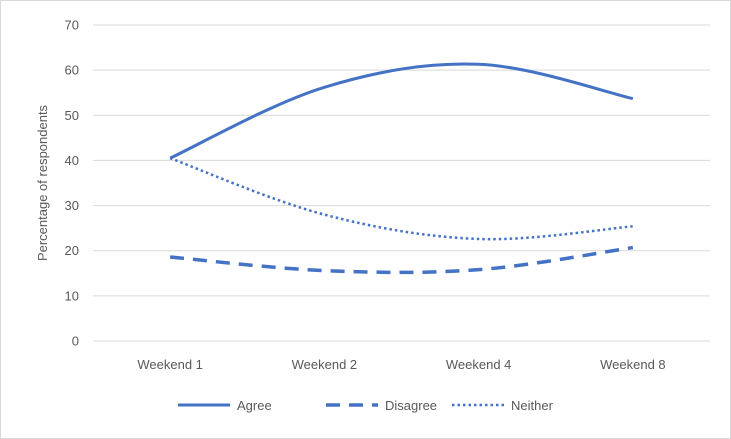 The image size is (731, 439). I want to click on y-tick-label: 10, so click(72, 295).